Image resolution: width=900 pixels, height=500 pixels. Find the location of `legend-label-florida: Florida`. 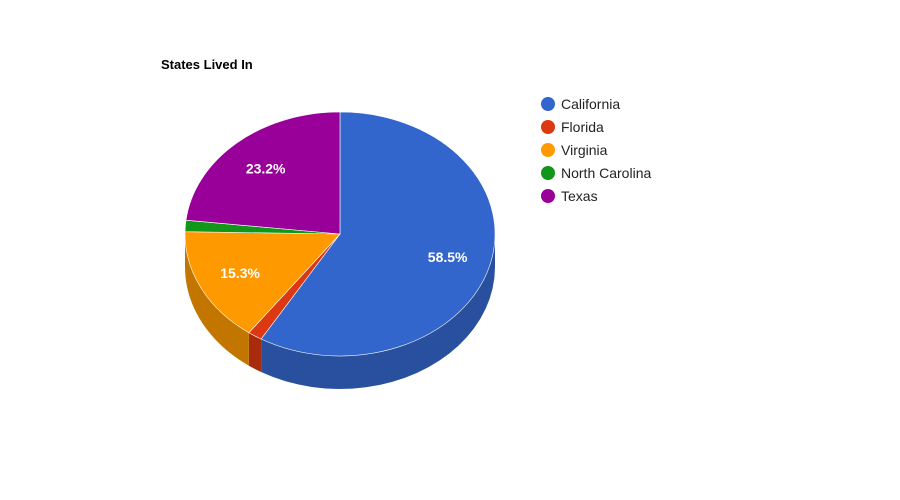

legend-label-florida: Florida is located at coordinates (582, 126).